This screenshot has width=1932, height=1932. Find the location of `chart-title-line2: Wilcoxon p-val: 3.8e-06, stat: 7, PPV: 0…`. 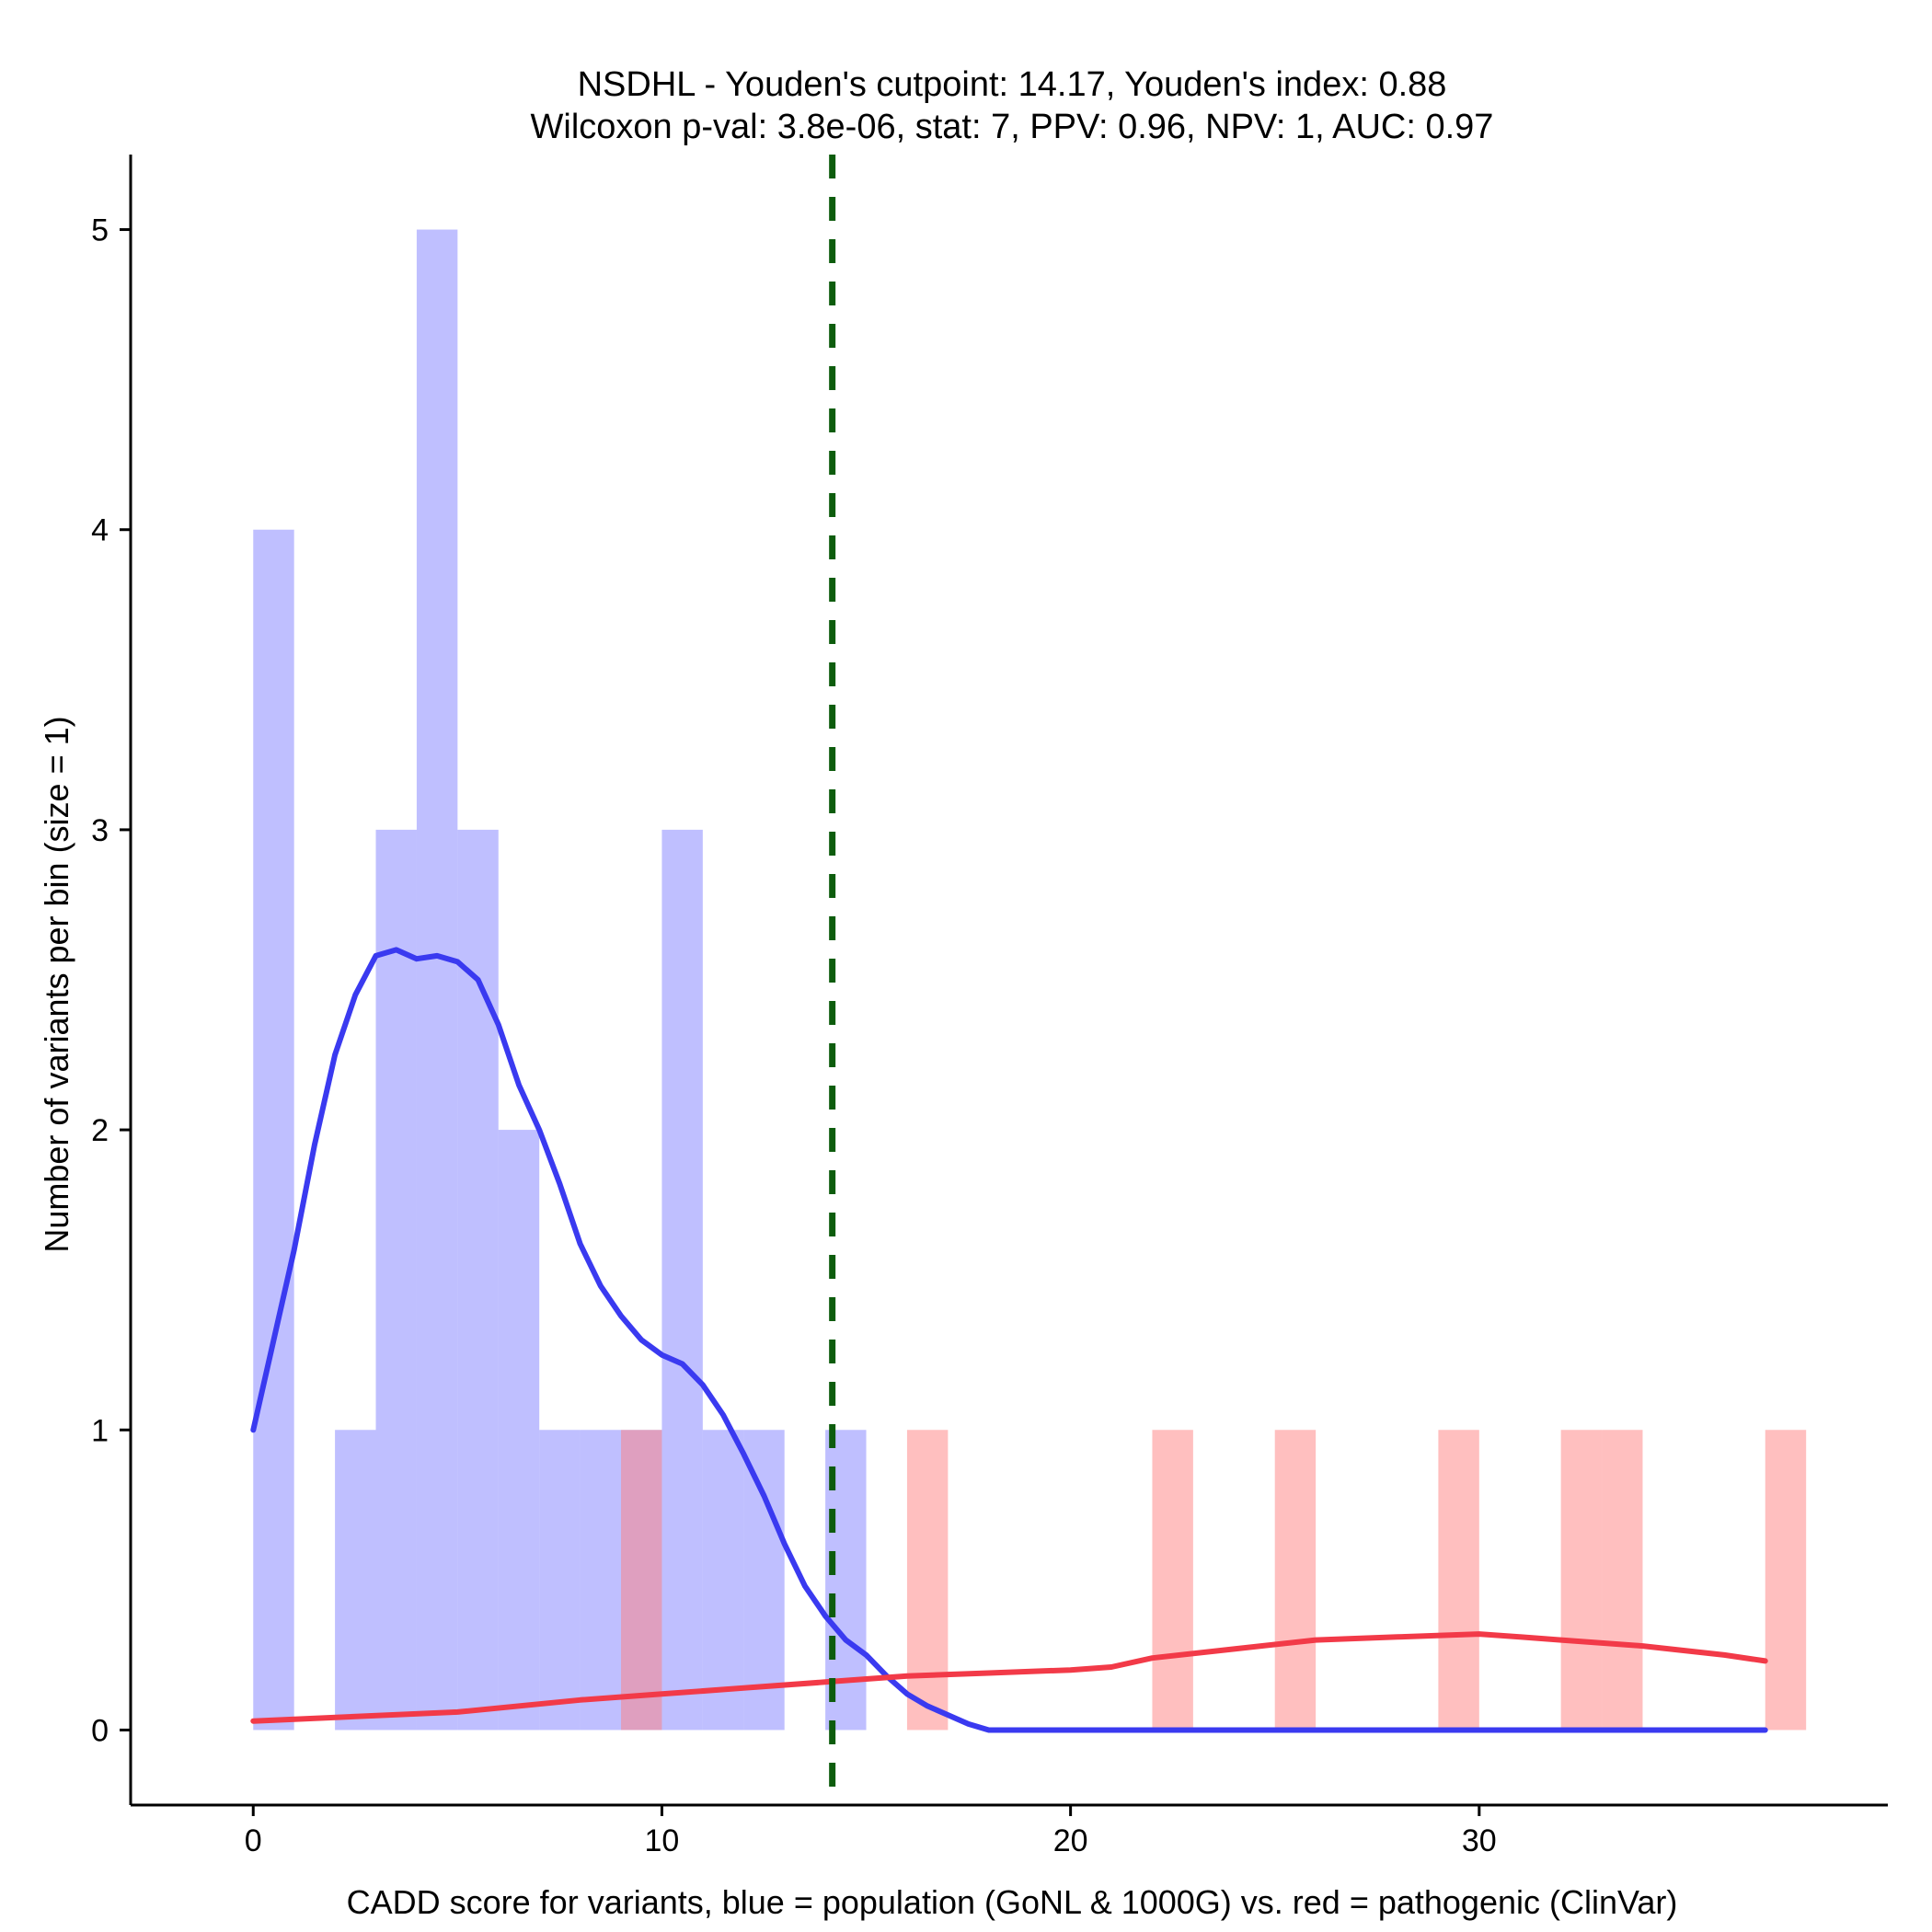

chart-title-line2: Wilcoxon p-val: 3.8e-06, stat: 7, PPV: 0… is located at coordinates (1012, 127).